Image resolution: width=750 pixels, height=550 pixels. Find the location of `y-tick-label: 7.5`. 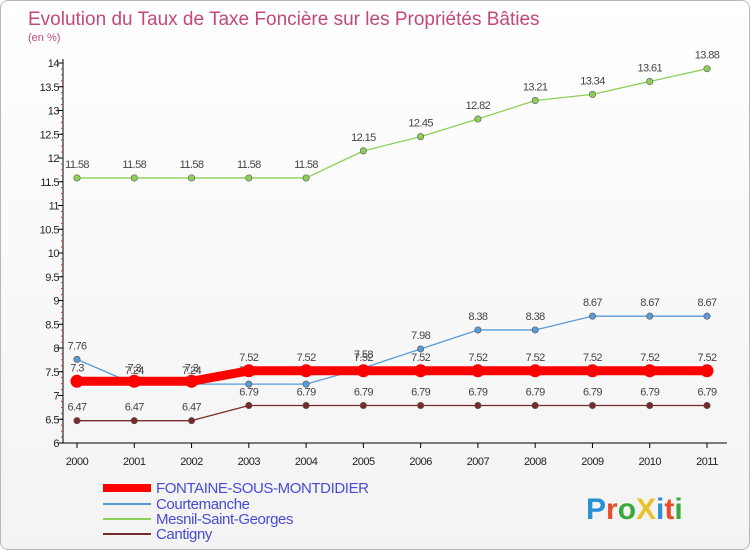

y-tick-label: 7.5 is located at coordinates (52, 373).